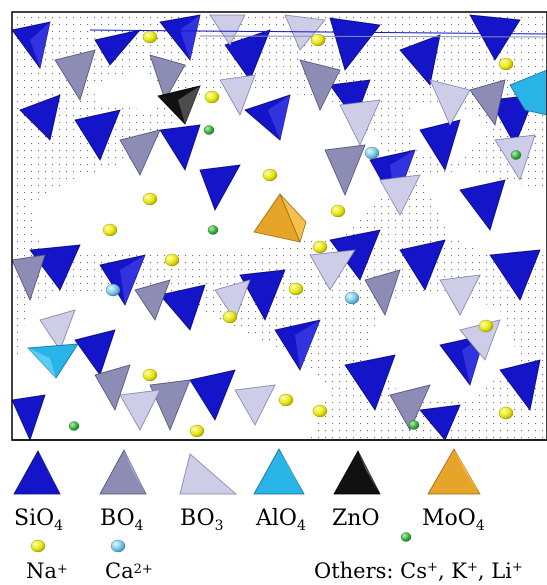  I want to click on bo3-label: BO, so click(197, 518).